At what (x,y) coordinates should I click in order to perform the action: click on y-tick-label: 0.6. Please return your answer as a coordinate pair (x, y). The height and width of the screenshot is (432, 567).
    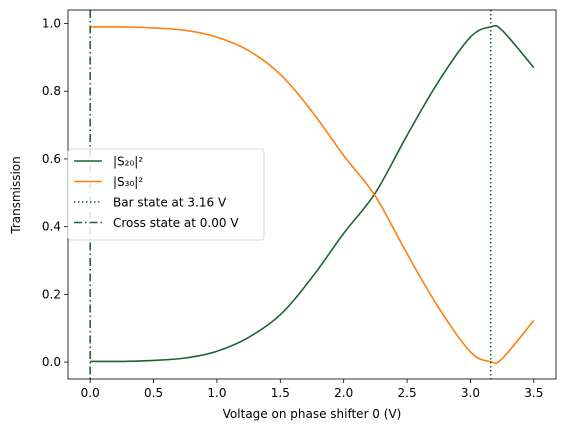
    Looking at the image, I should click on (51, 159).